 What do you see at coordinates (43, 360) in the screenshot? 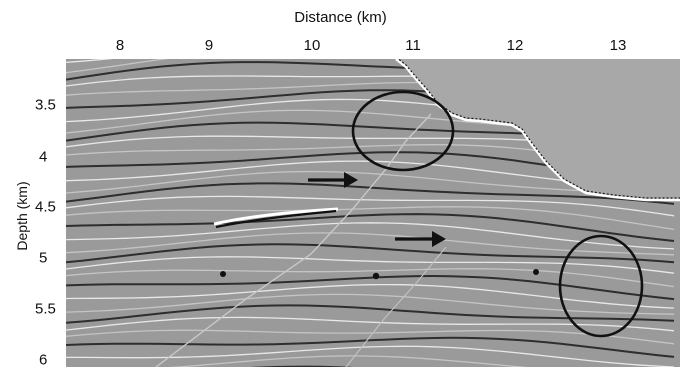
I see `y-tick-label: 6` at bounding box center [43, 360].